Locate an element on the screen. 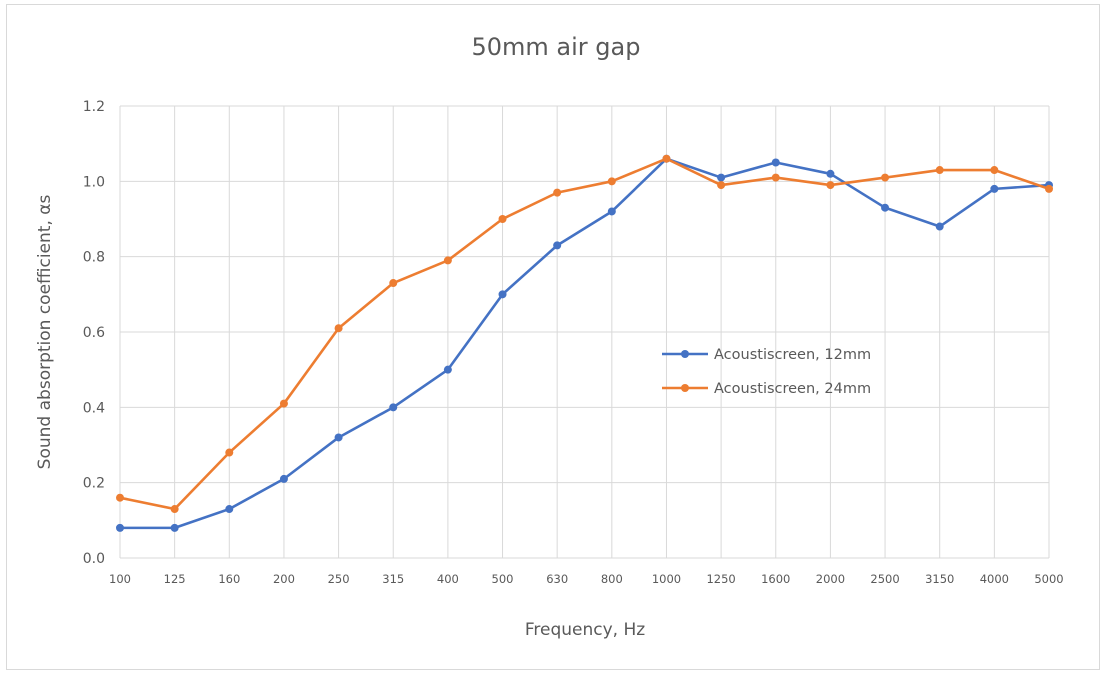 This screenshot has height=673, width=1107. x-tick-label: 315 is located at coordinates (393, 579).